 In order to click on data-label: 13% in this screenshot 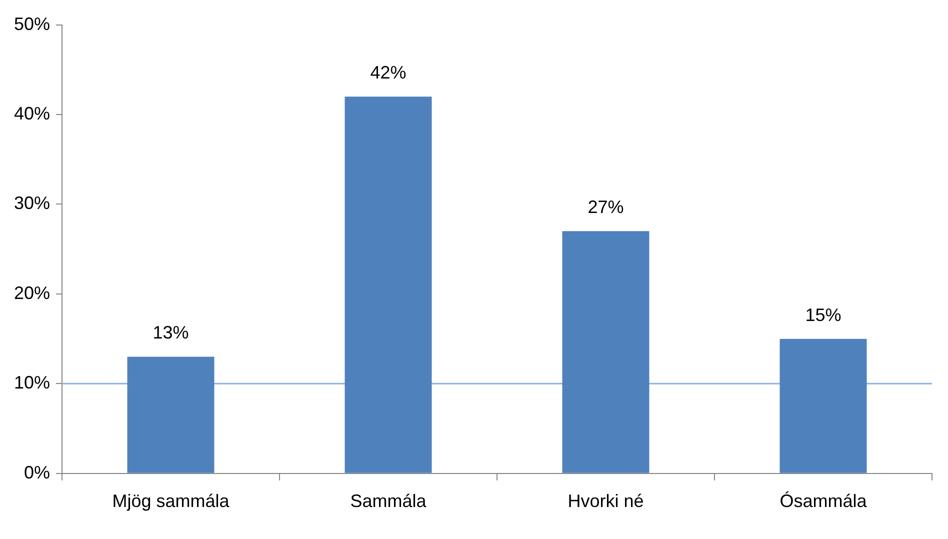, I will do `click(170, 332)`.